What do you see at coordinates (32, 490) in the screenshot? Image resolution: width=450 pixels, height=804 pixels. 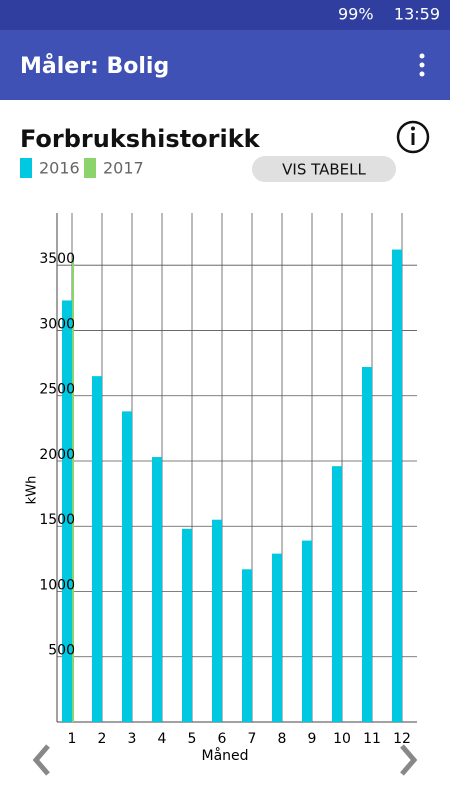 I see `y-axis-label: kWh` at bounding box center [32, 490].